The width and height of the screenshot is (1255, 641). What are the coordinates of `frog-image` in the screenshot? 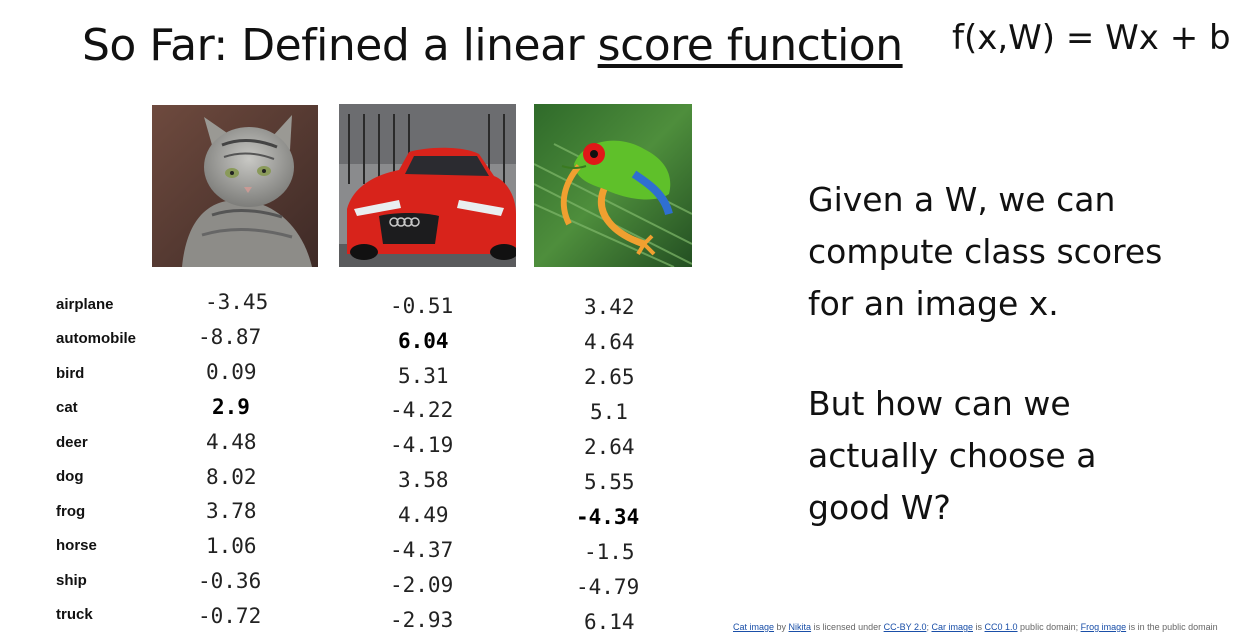 It's located at (613, 185).